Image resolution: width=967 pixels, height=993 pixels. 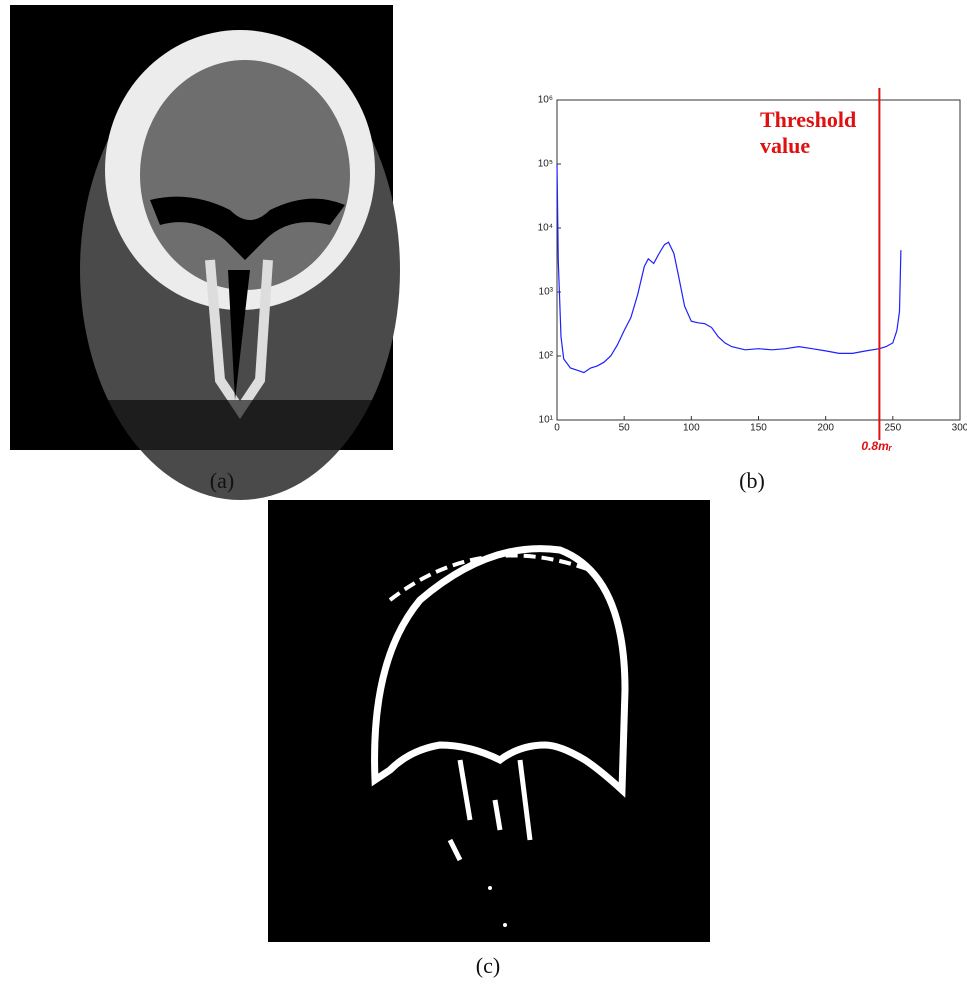 What do you see at coordinates (808, 119) in the screenshot?
I see `annotation: Threshold` at bounding box center [808, 119].